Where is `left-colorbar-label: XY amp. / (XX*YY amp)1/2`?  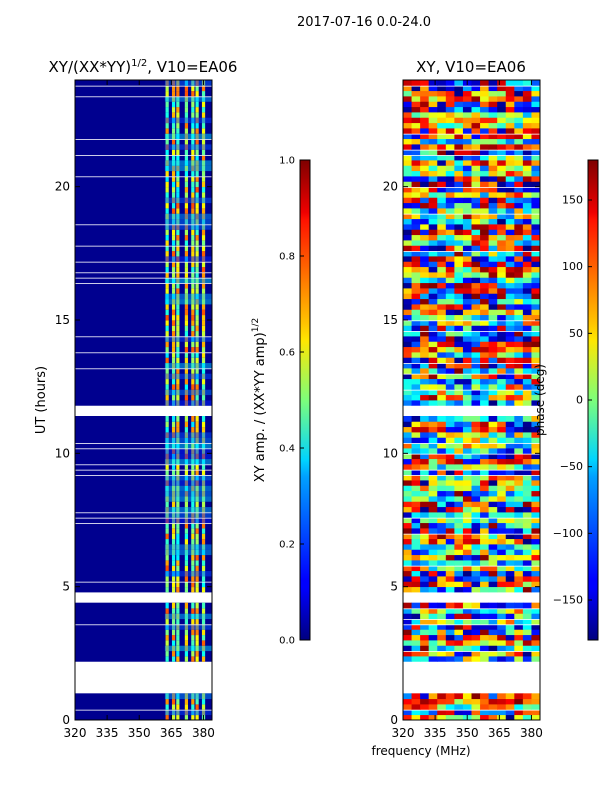 left-colorbar-label: XY amp. / (XX*YY amp)1/2 is located at coordinates (259, 400).